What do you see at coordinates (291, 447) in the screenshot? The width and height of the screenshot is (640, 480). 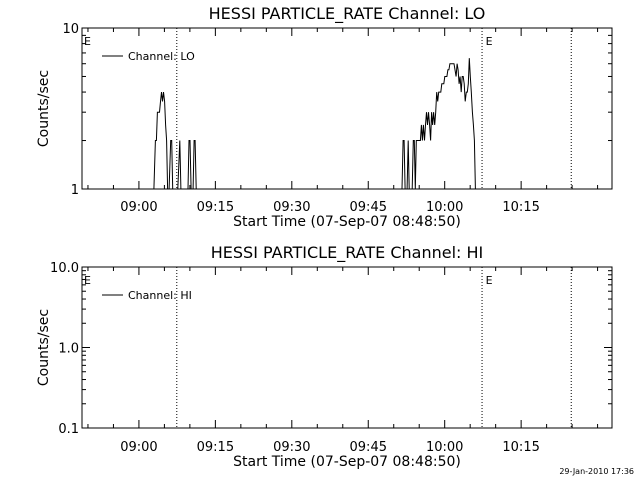 I see `panel-2-x-tick-label: 09:30` at bounding box center [291, 447].